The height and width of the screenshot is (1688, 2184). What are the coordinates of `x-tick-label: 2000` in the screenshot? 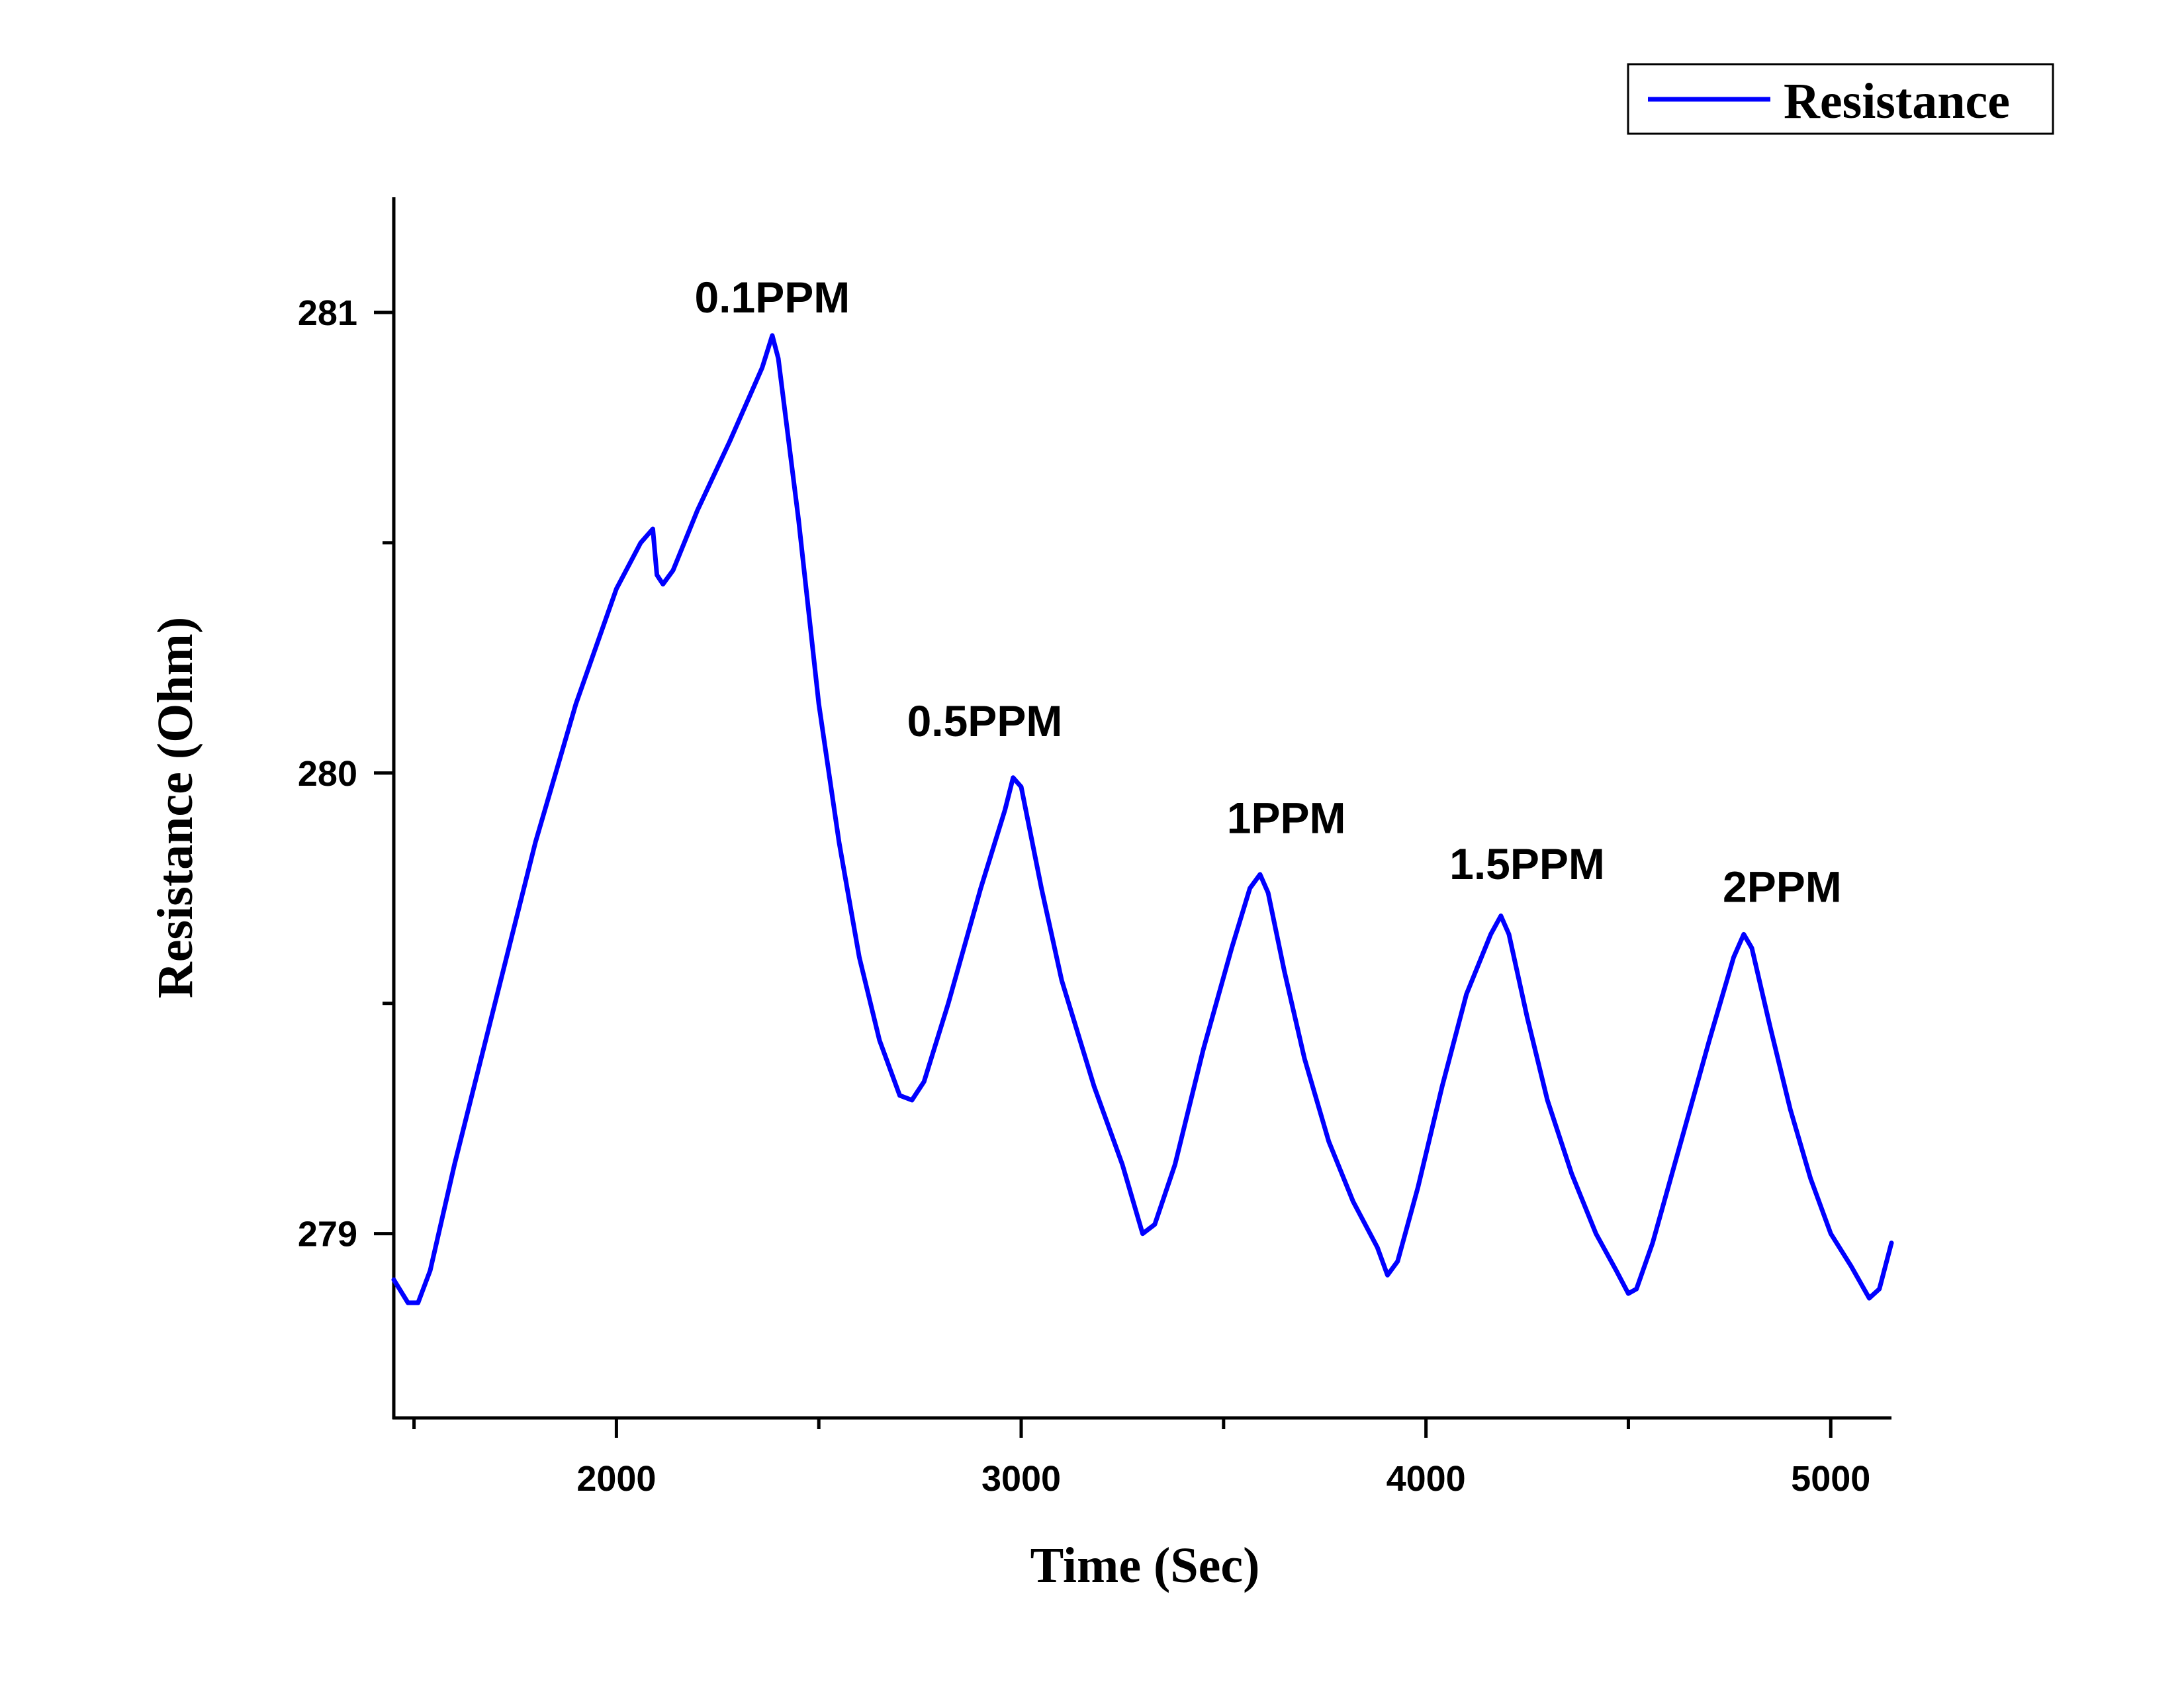 It's located at (616, 1479).